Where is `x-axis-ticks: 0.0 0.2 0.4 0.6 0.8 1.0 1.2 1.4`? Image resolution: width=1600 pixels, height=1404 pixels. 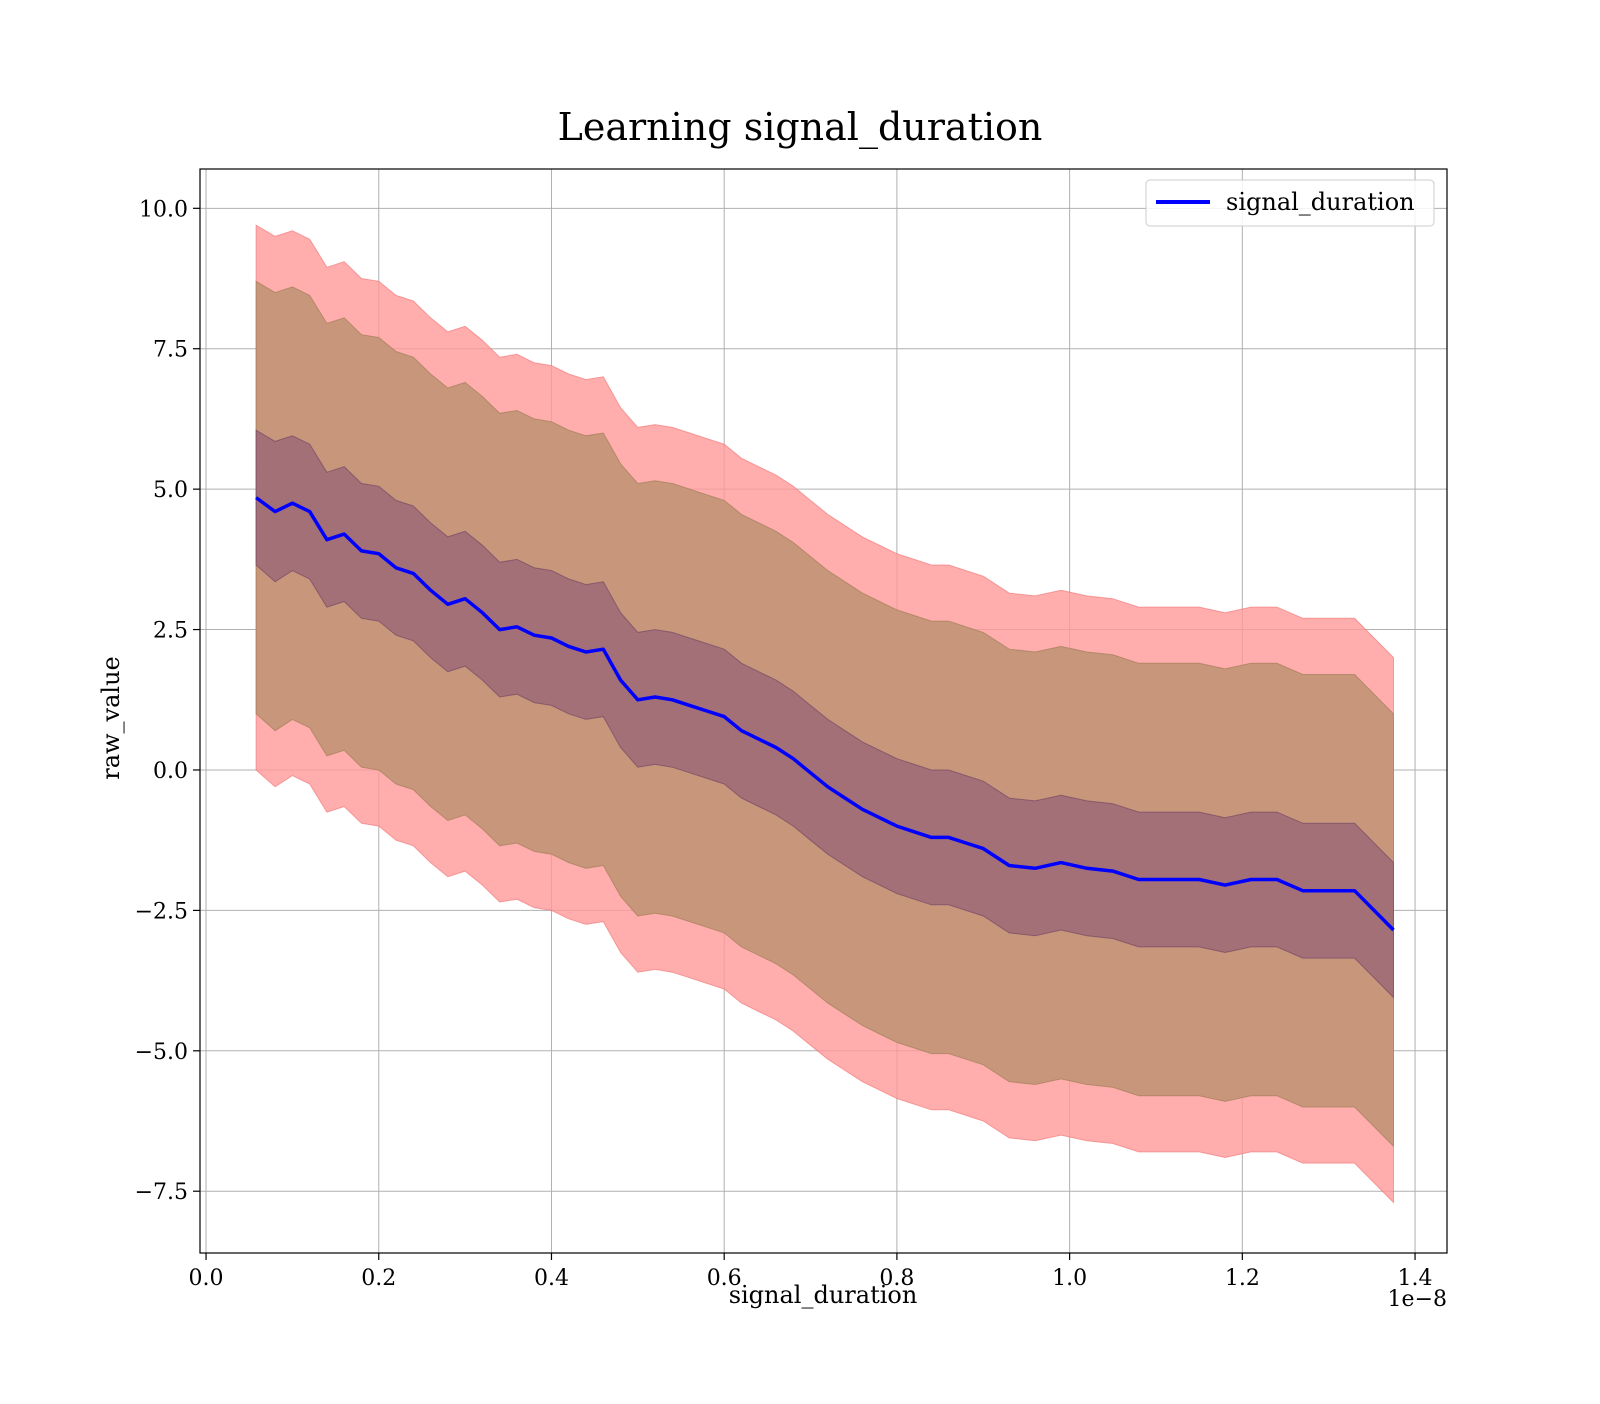
x-axis-ticks: 0.0 0.2 0.4 0.6 0.8 1.0 1.2 1.4 is located at coordinates (811, 1272).